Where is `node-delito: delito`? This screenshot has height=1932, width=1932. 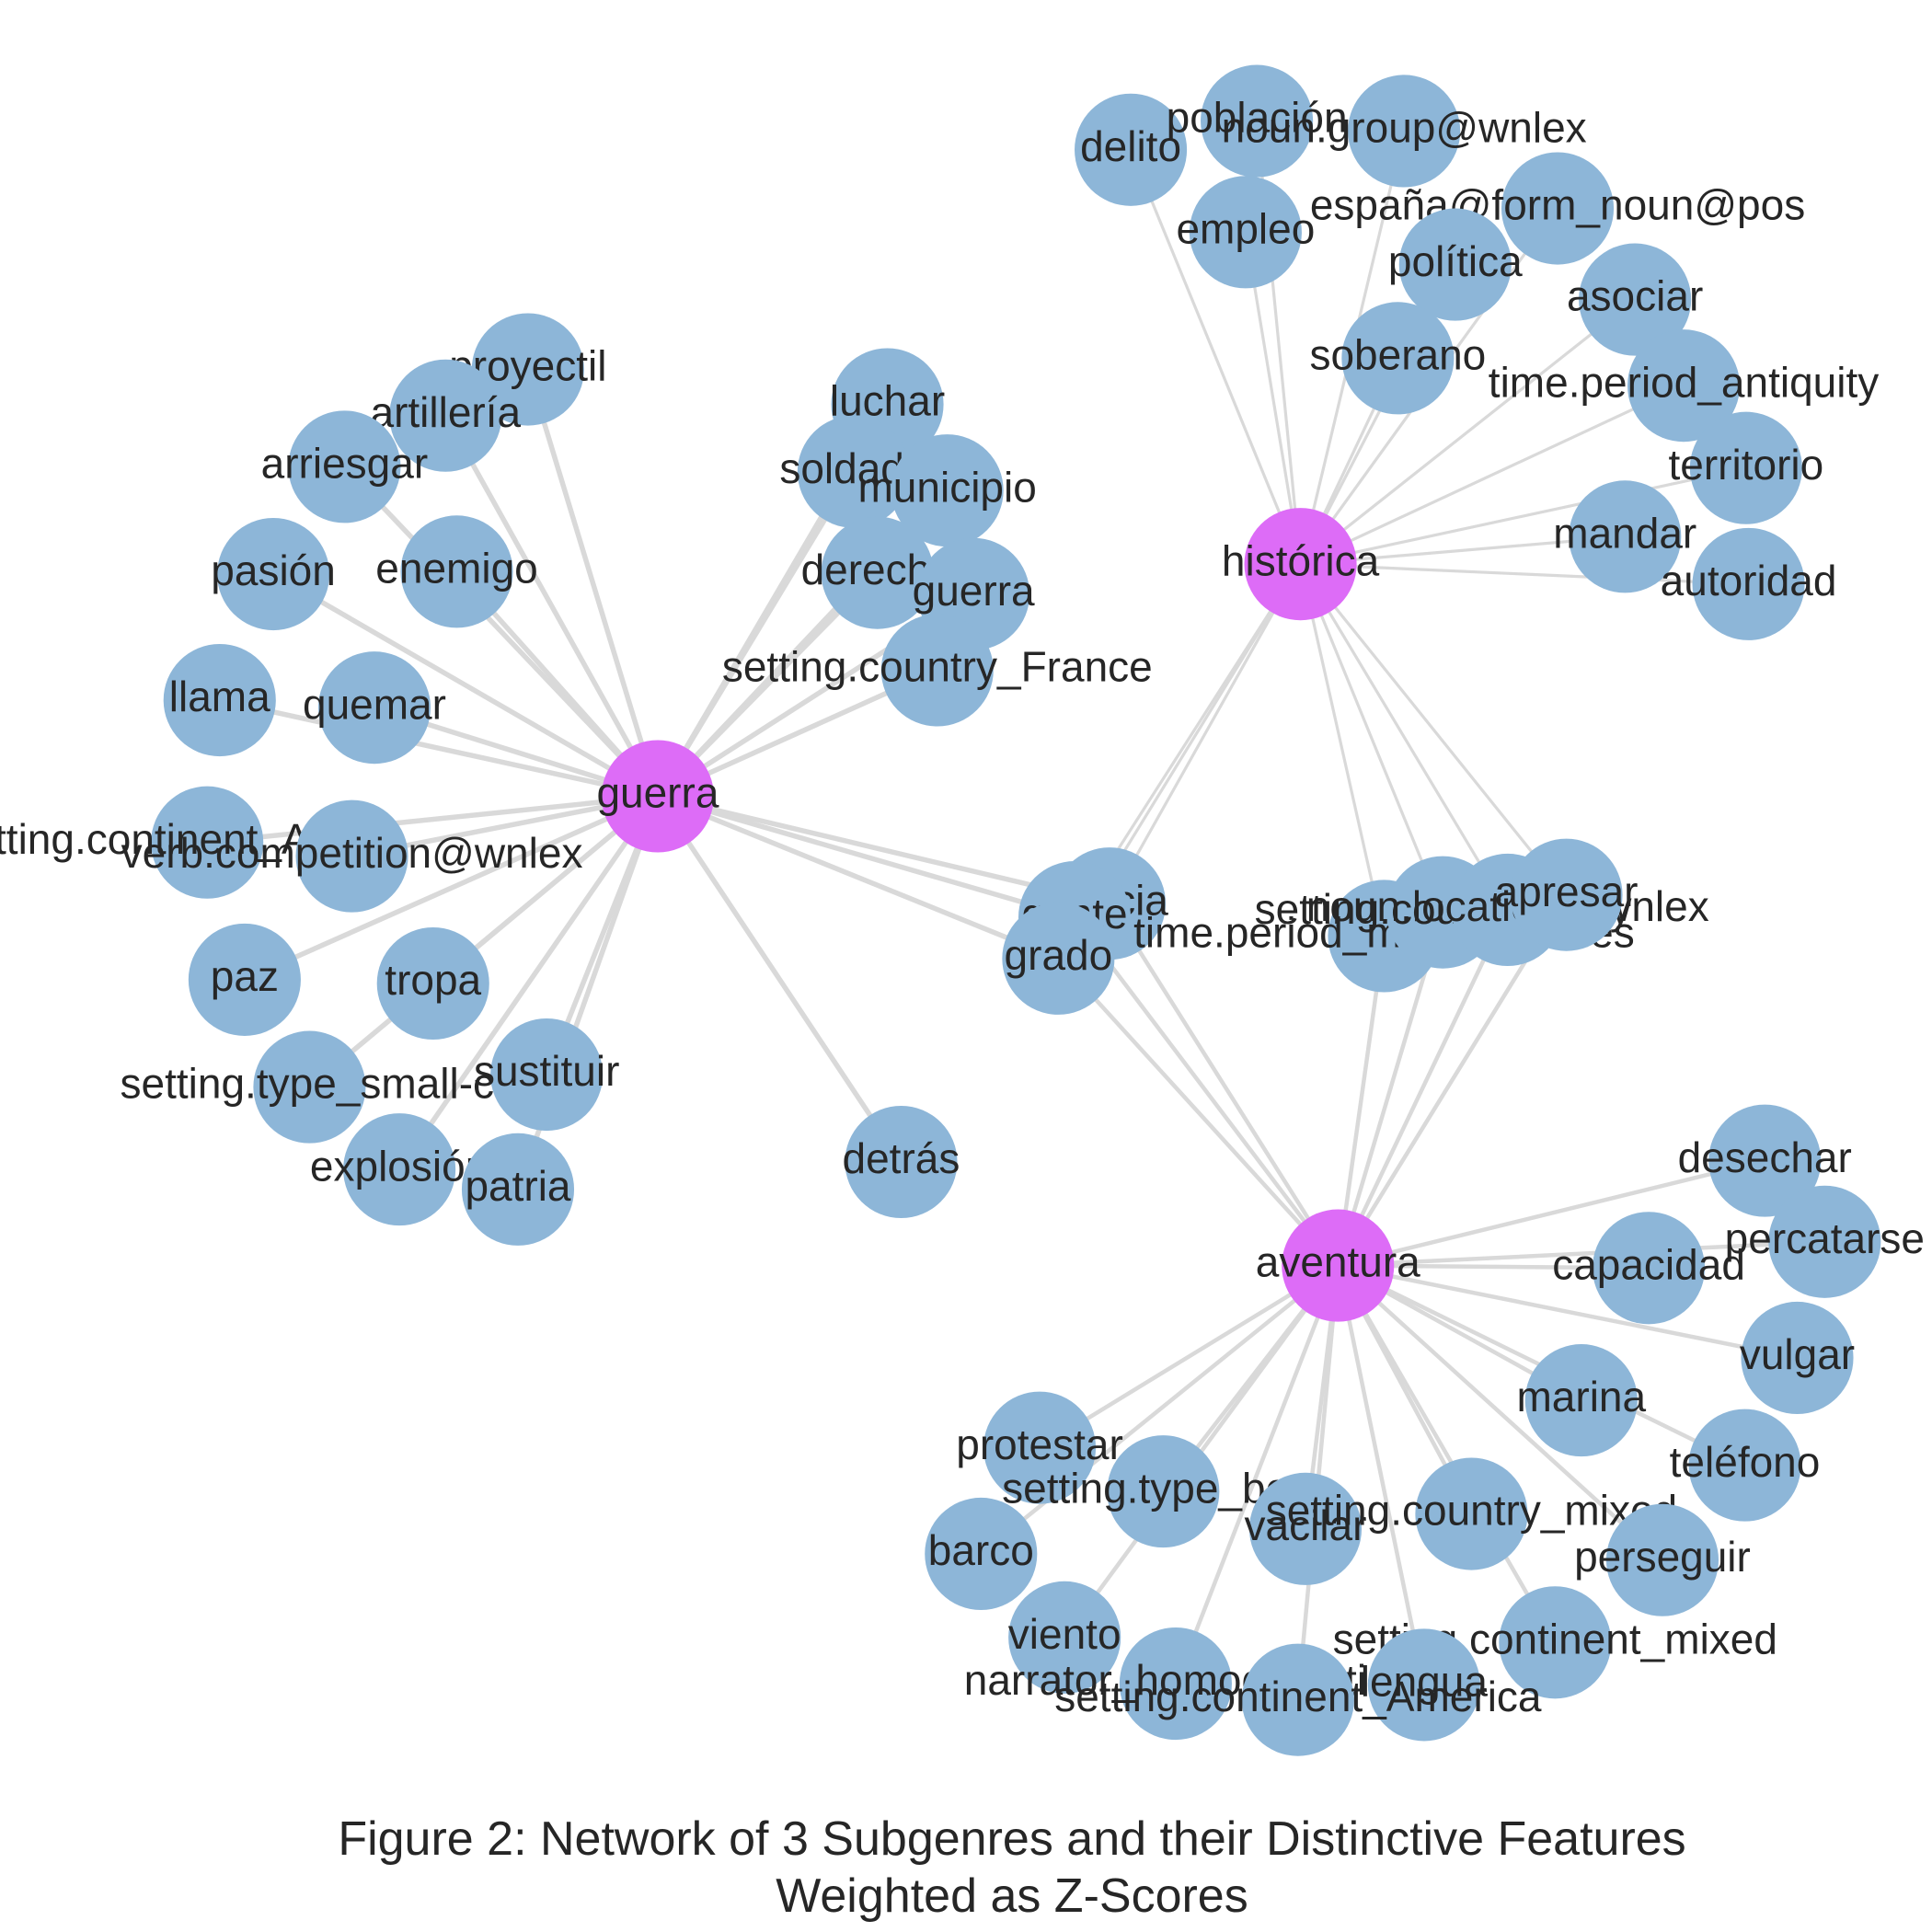
node-delito: delito is located at coordinates (1131, 149).